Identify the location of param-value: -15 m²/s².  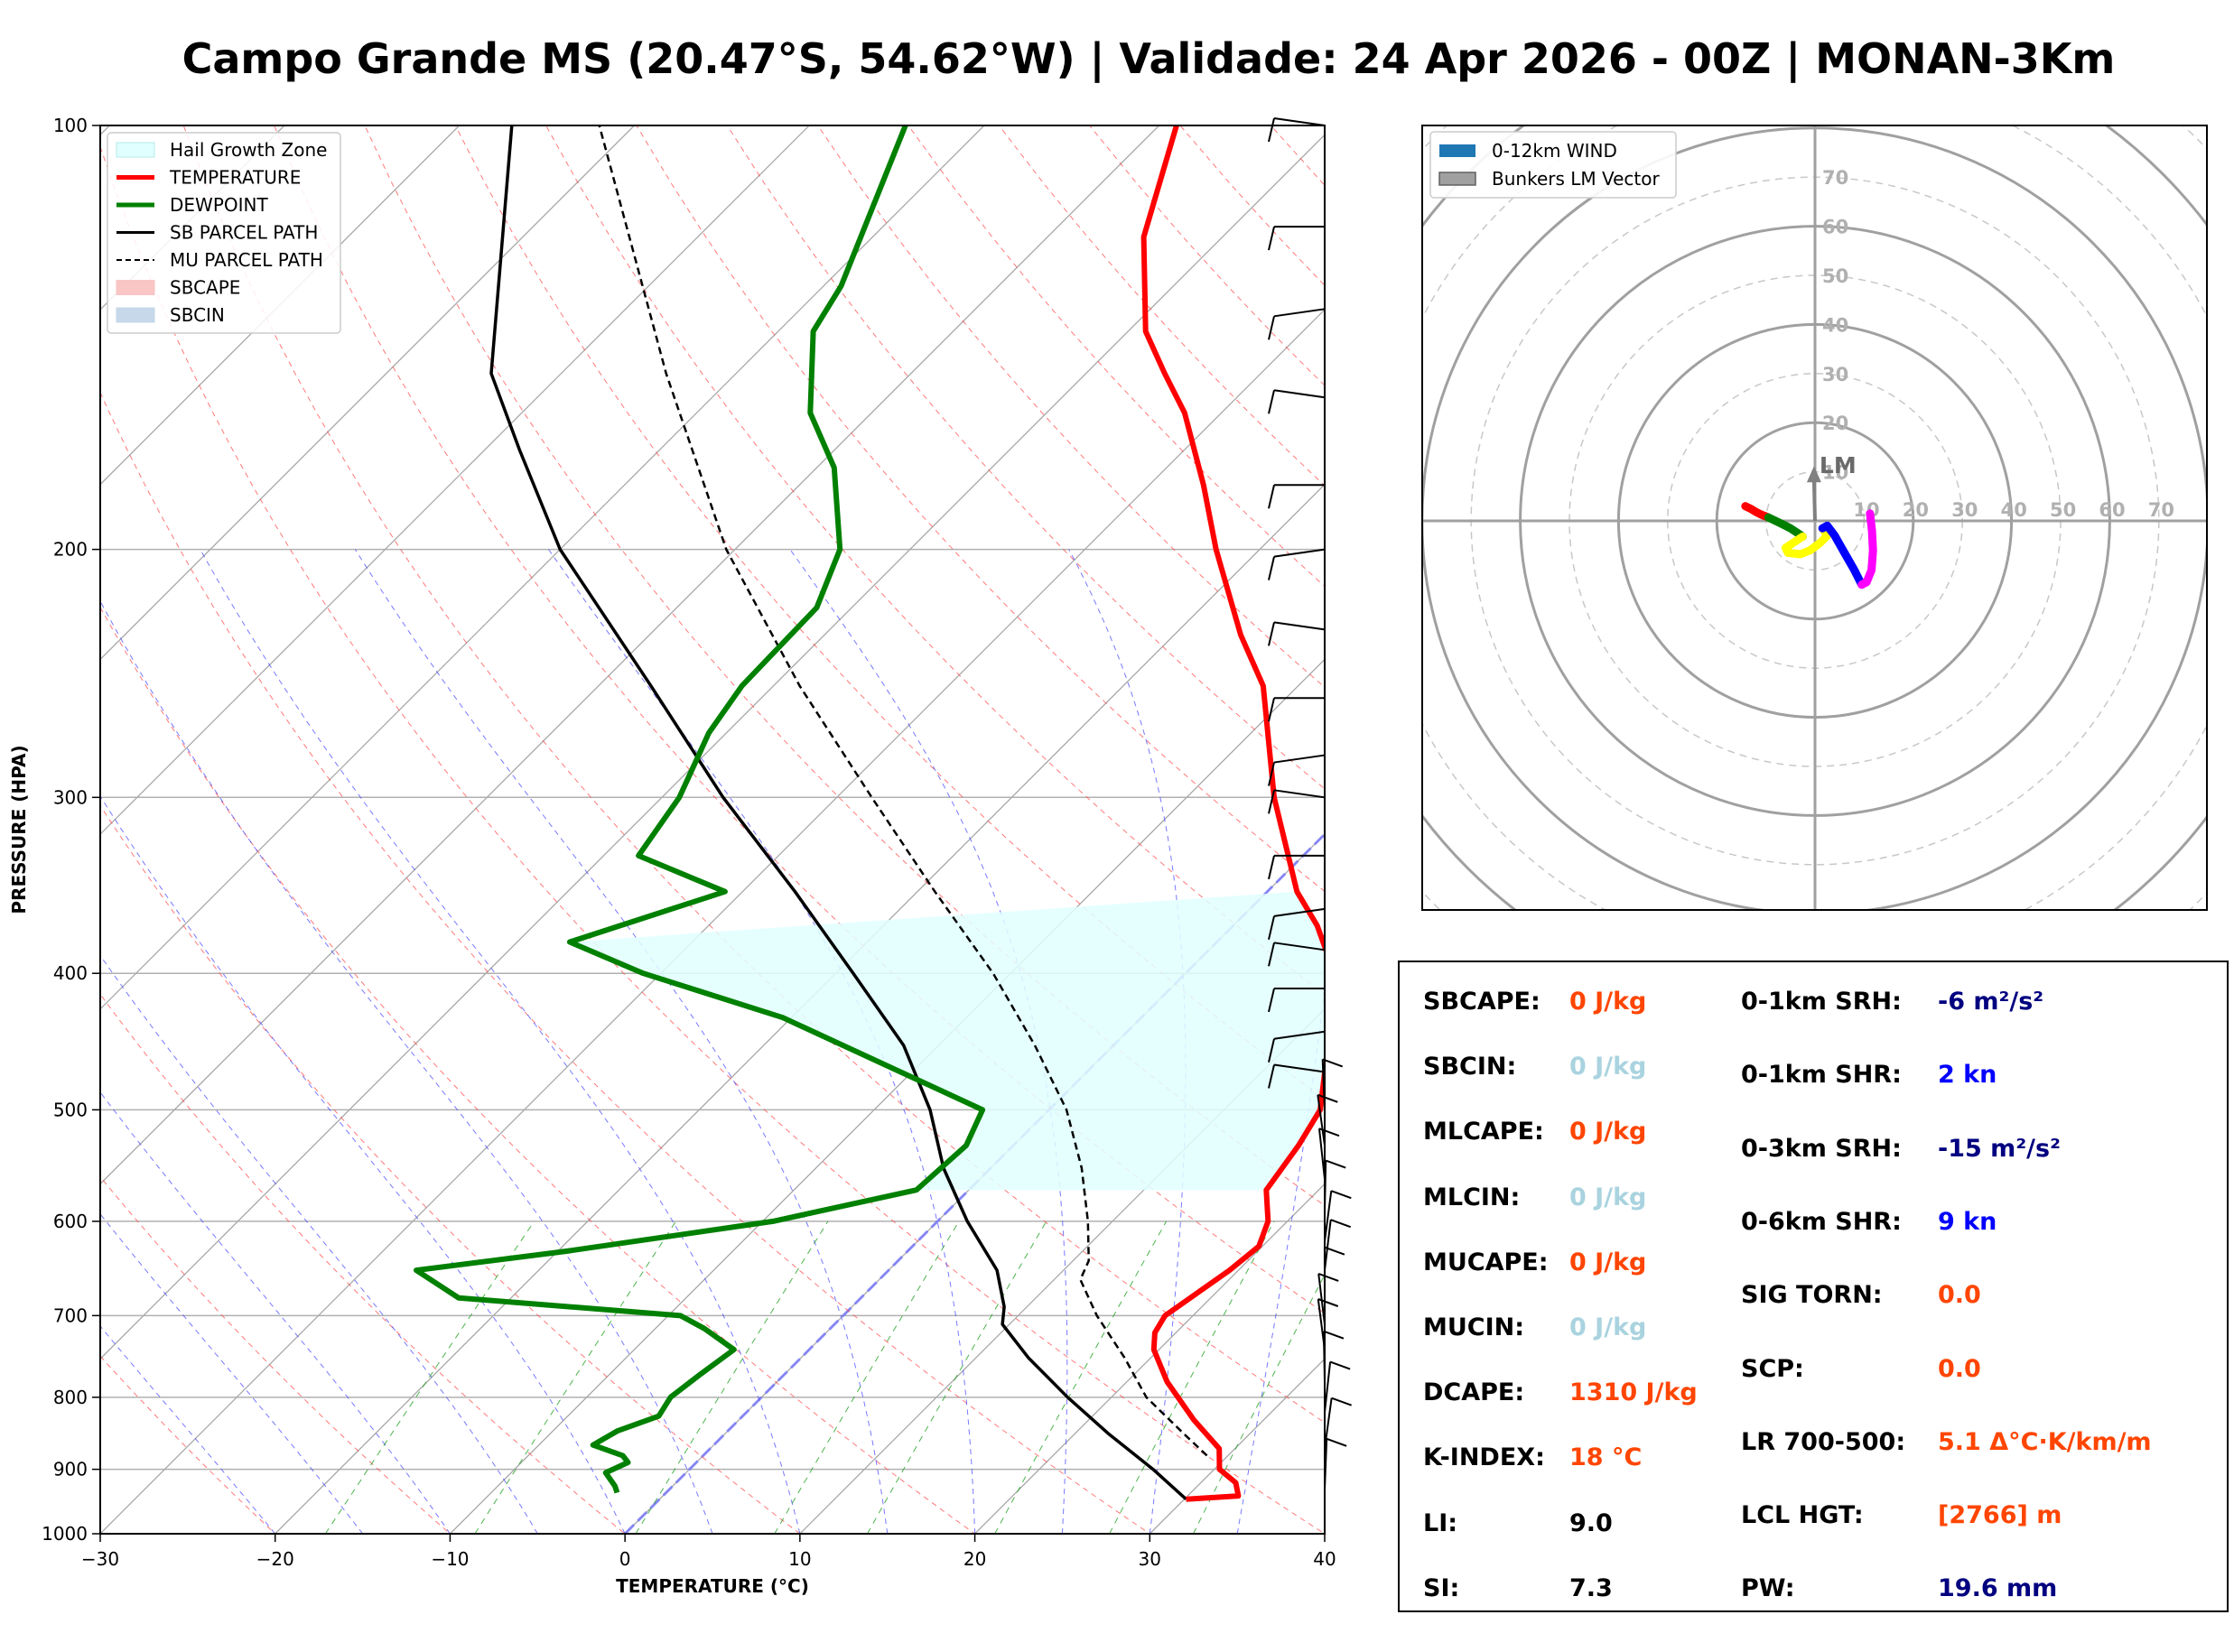
(2000, 1148).